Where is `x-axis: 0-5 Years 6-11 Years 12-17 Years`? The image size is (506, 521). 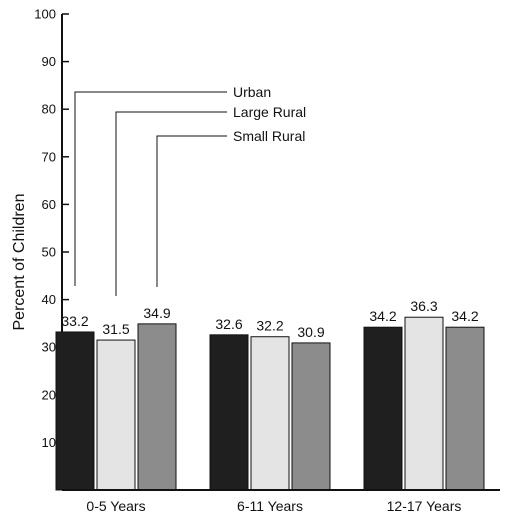 x-axis: 0-5 Years 6-11 Years 12-17 Years is located at coordinates (281, 501).